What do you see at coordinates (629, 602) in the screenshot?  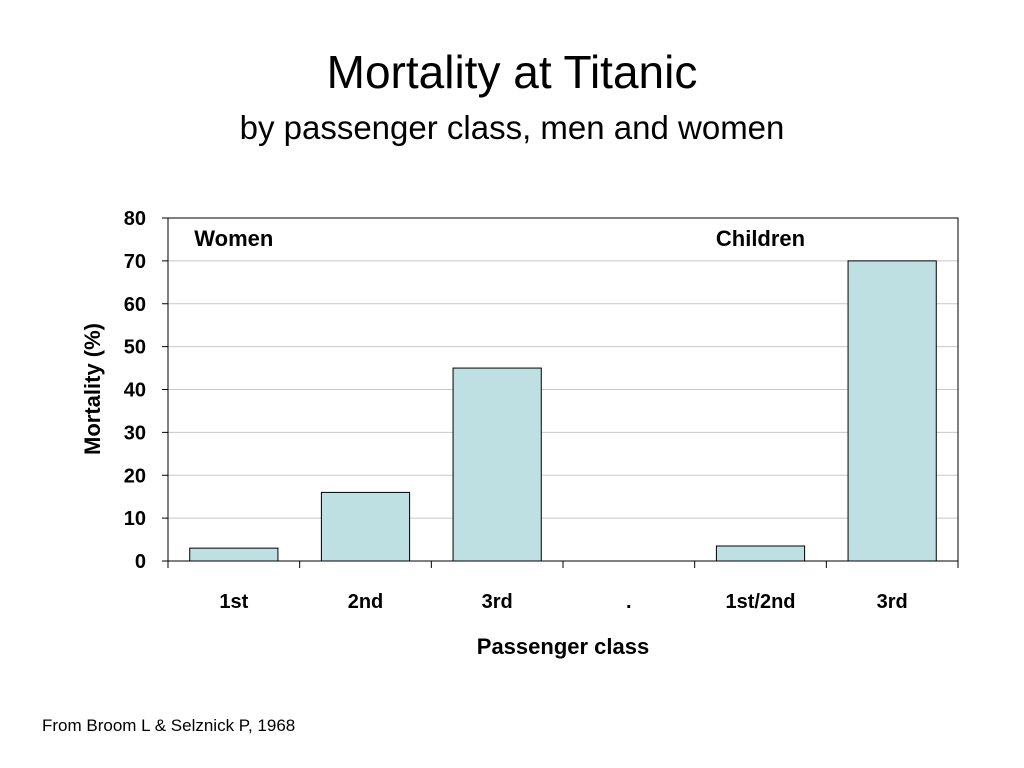 I see `x-tick-label: .` at bounding box center [629, 602].